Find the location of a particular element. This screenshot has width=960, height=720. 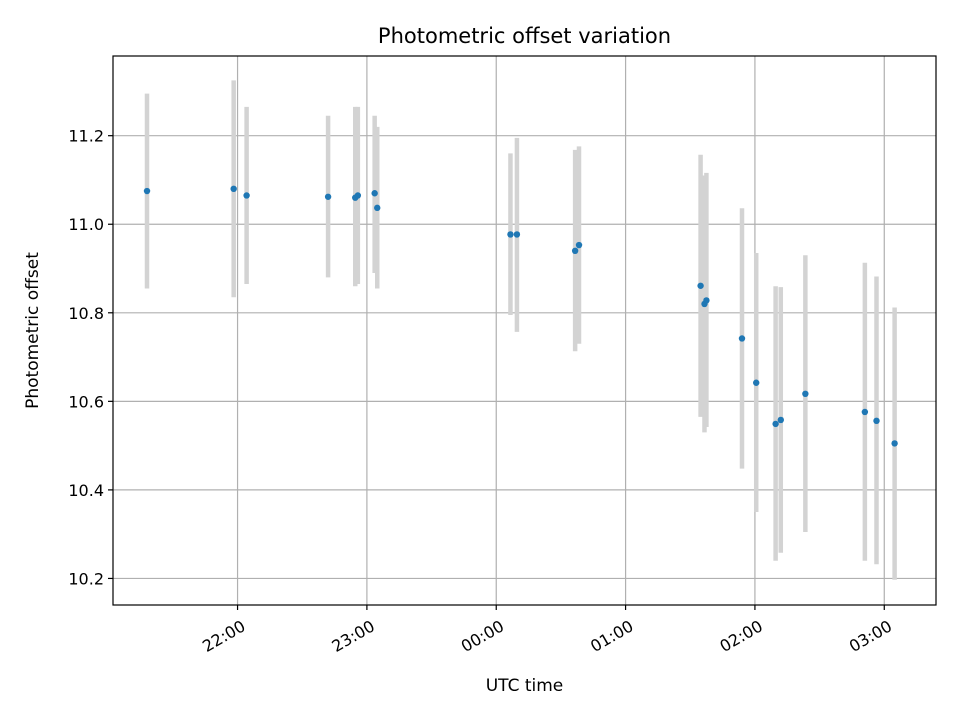

chart-title: Photometric offset variation is located at coordinates (524, 36).